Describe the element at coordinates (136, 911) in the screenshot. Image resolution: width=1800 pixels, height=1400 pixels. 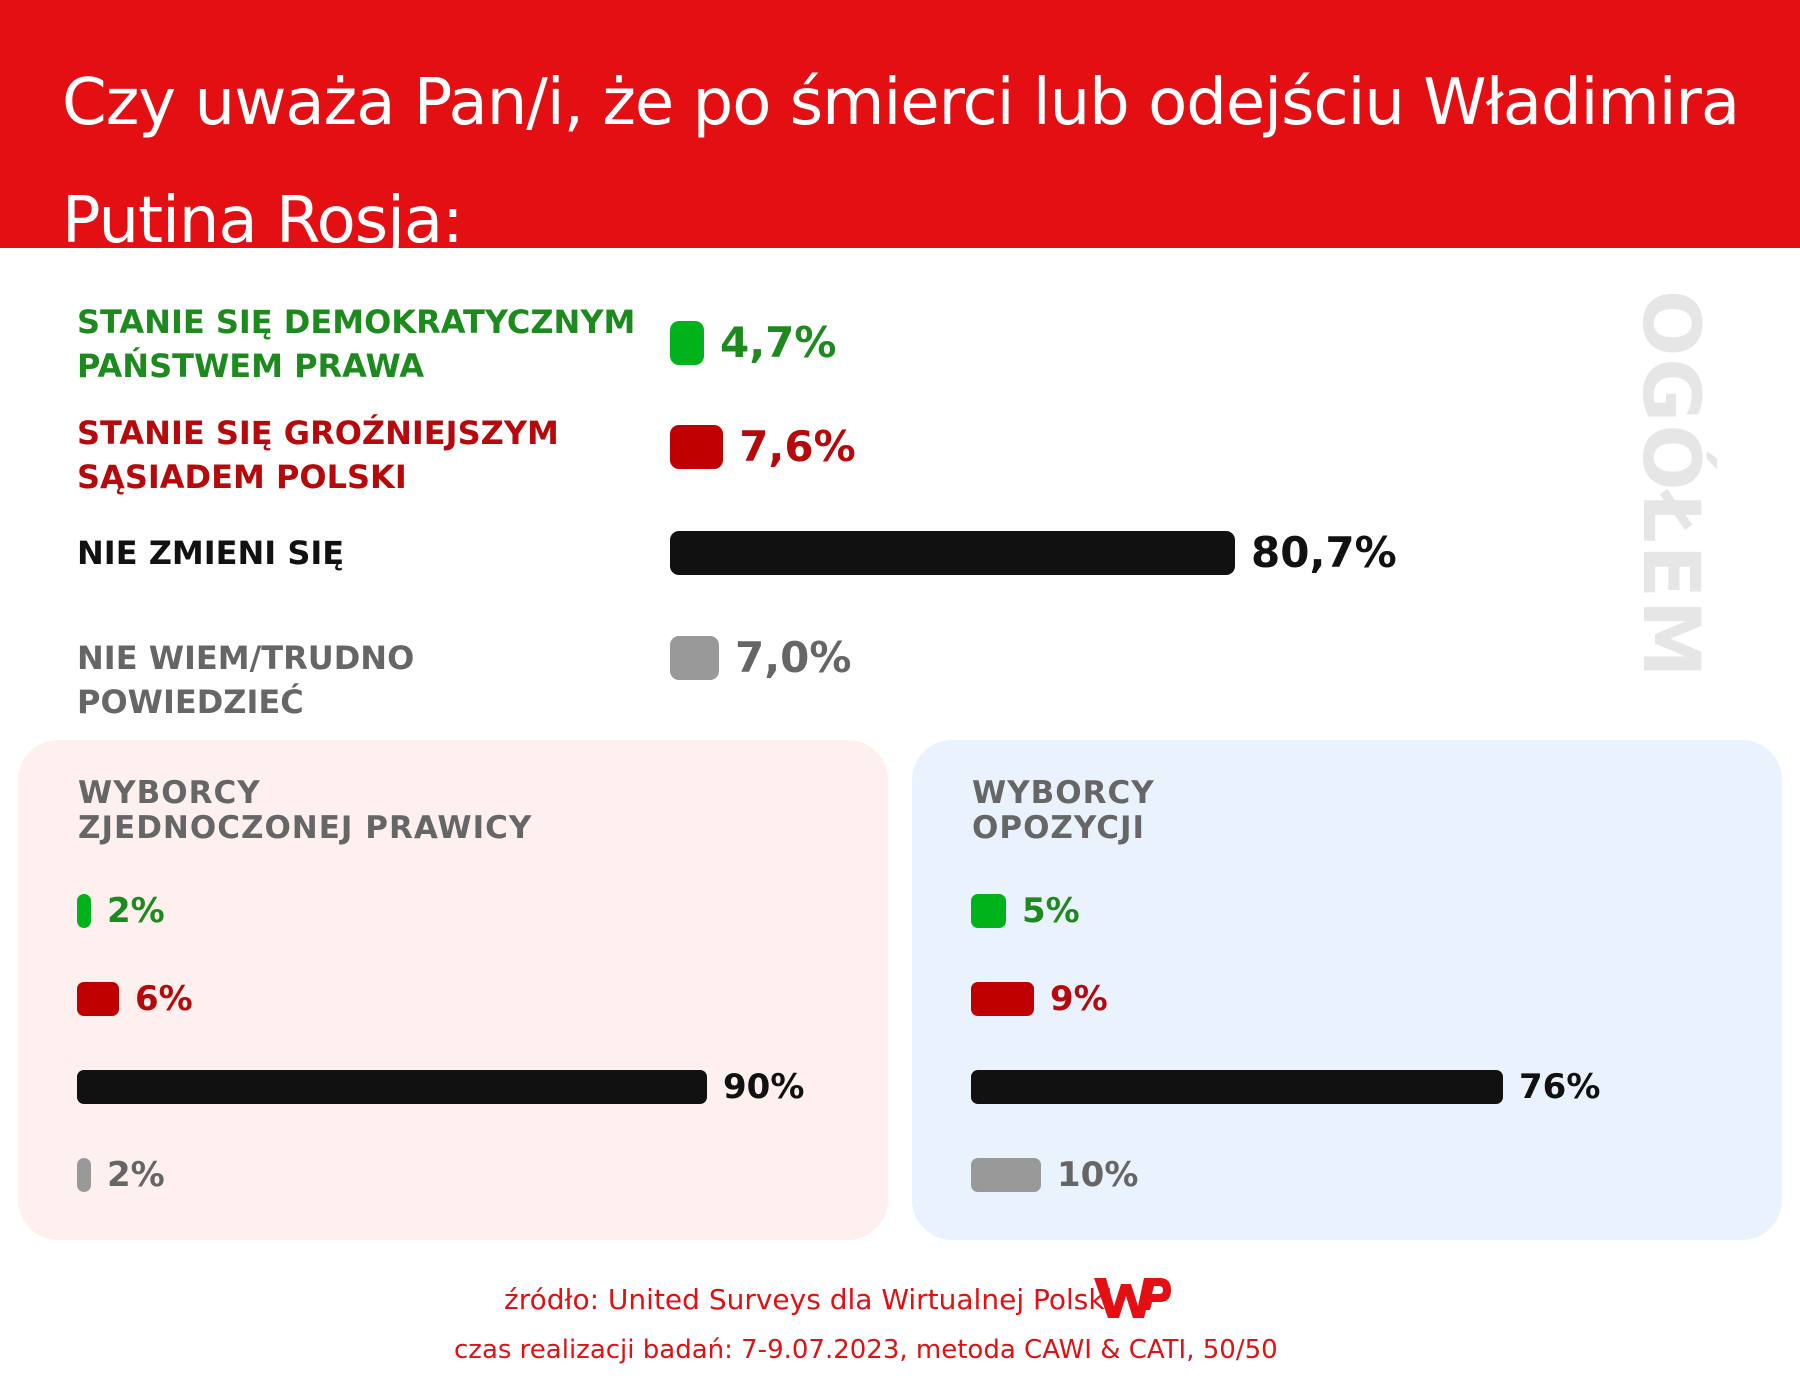
I see `value-label-democratic: 2%` at that location.